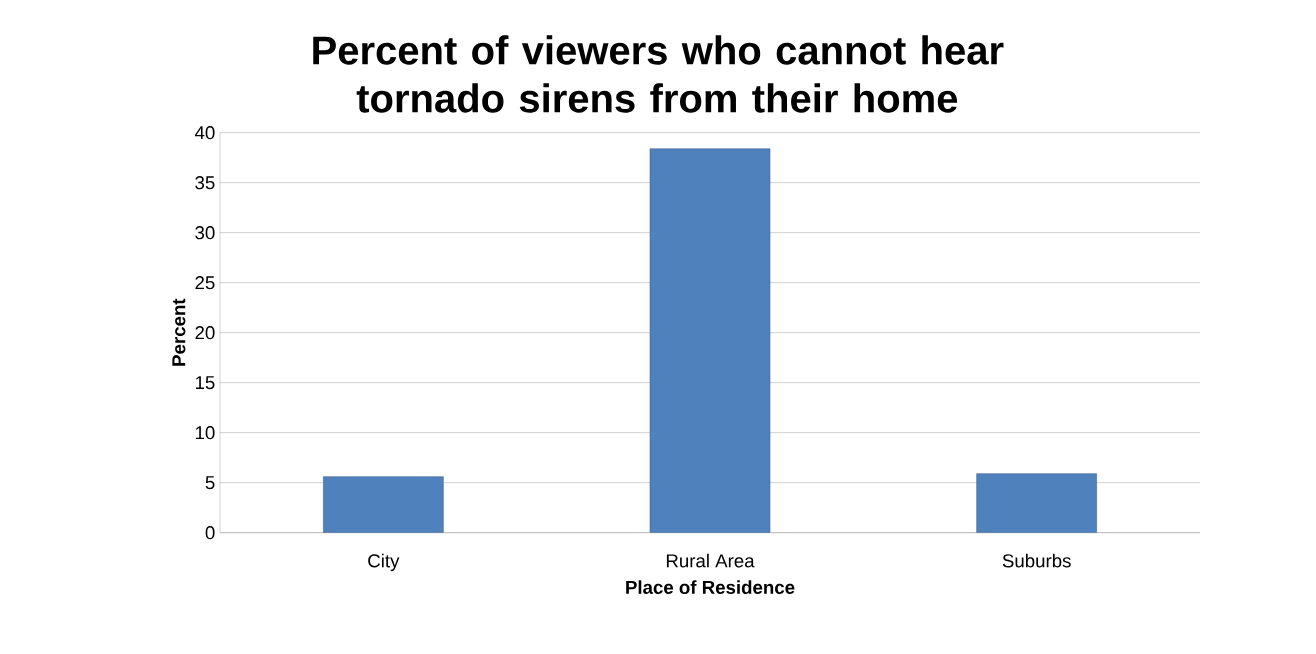 The image size is (1316, 654). What do you see at coordinates (1036, 560) in the screenshot?
I see `x-tick-label: Suburbs` at bounding box center [1036, 560].